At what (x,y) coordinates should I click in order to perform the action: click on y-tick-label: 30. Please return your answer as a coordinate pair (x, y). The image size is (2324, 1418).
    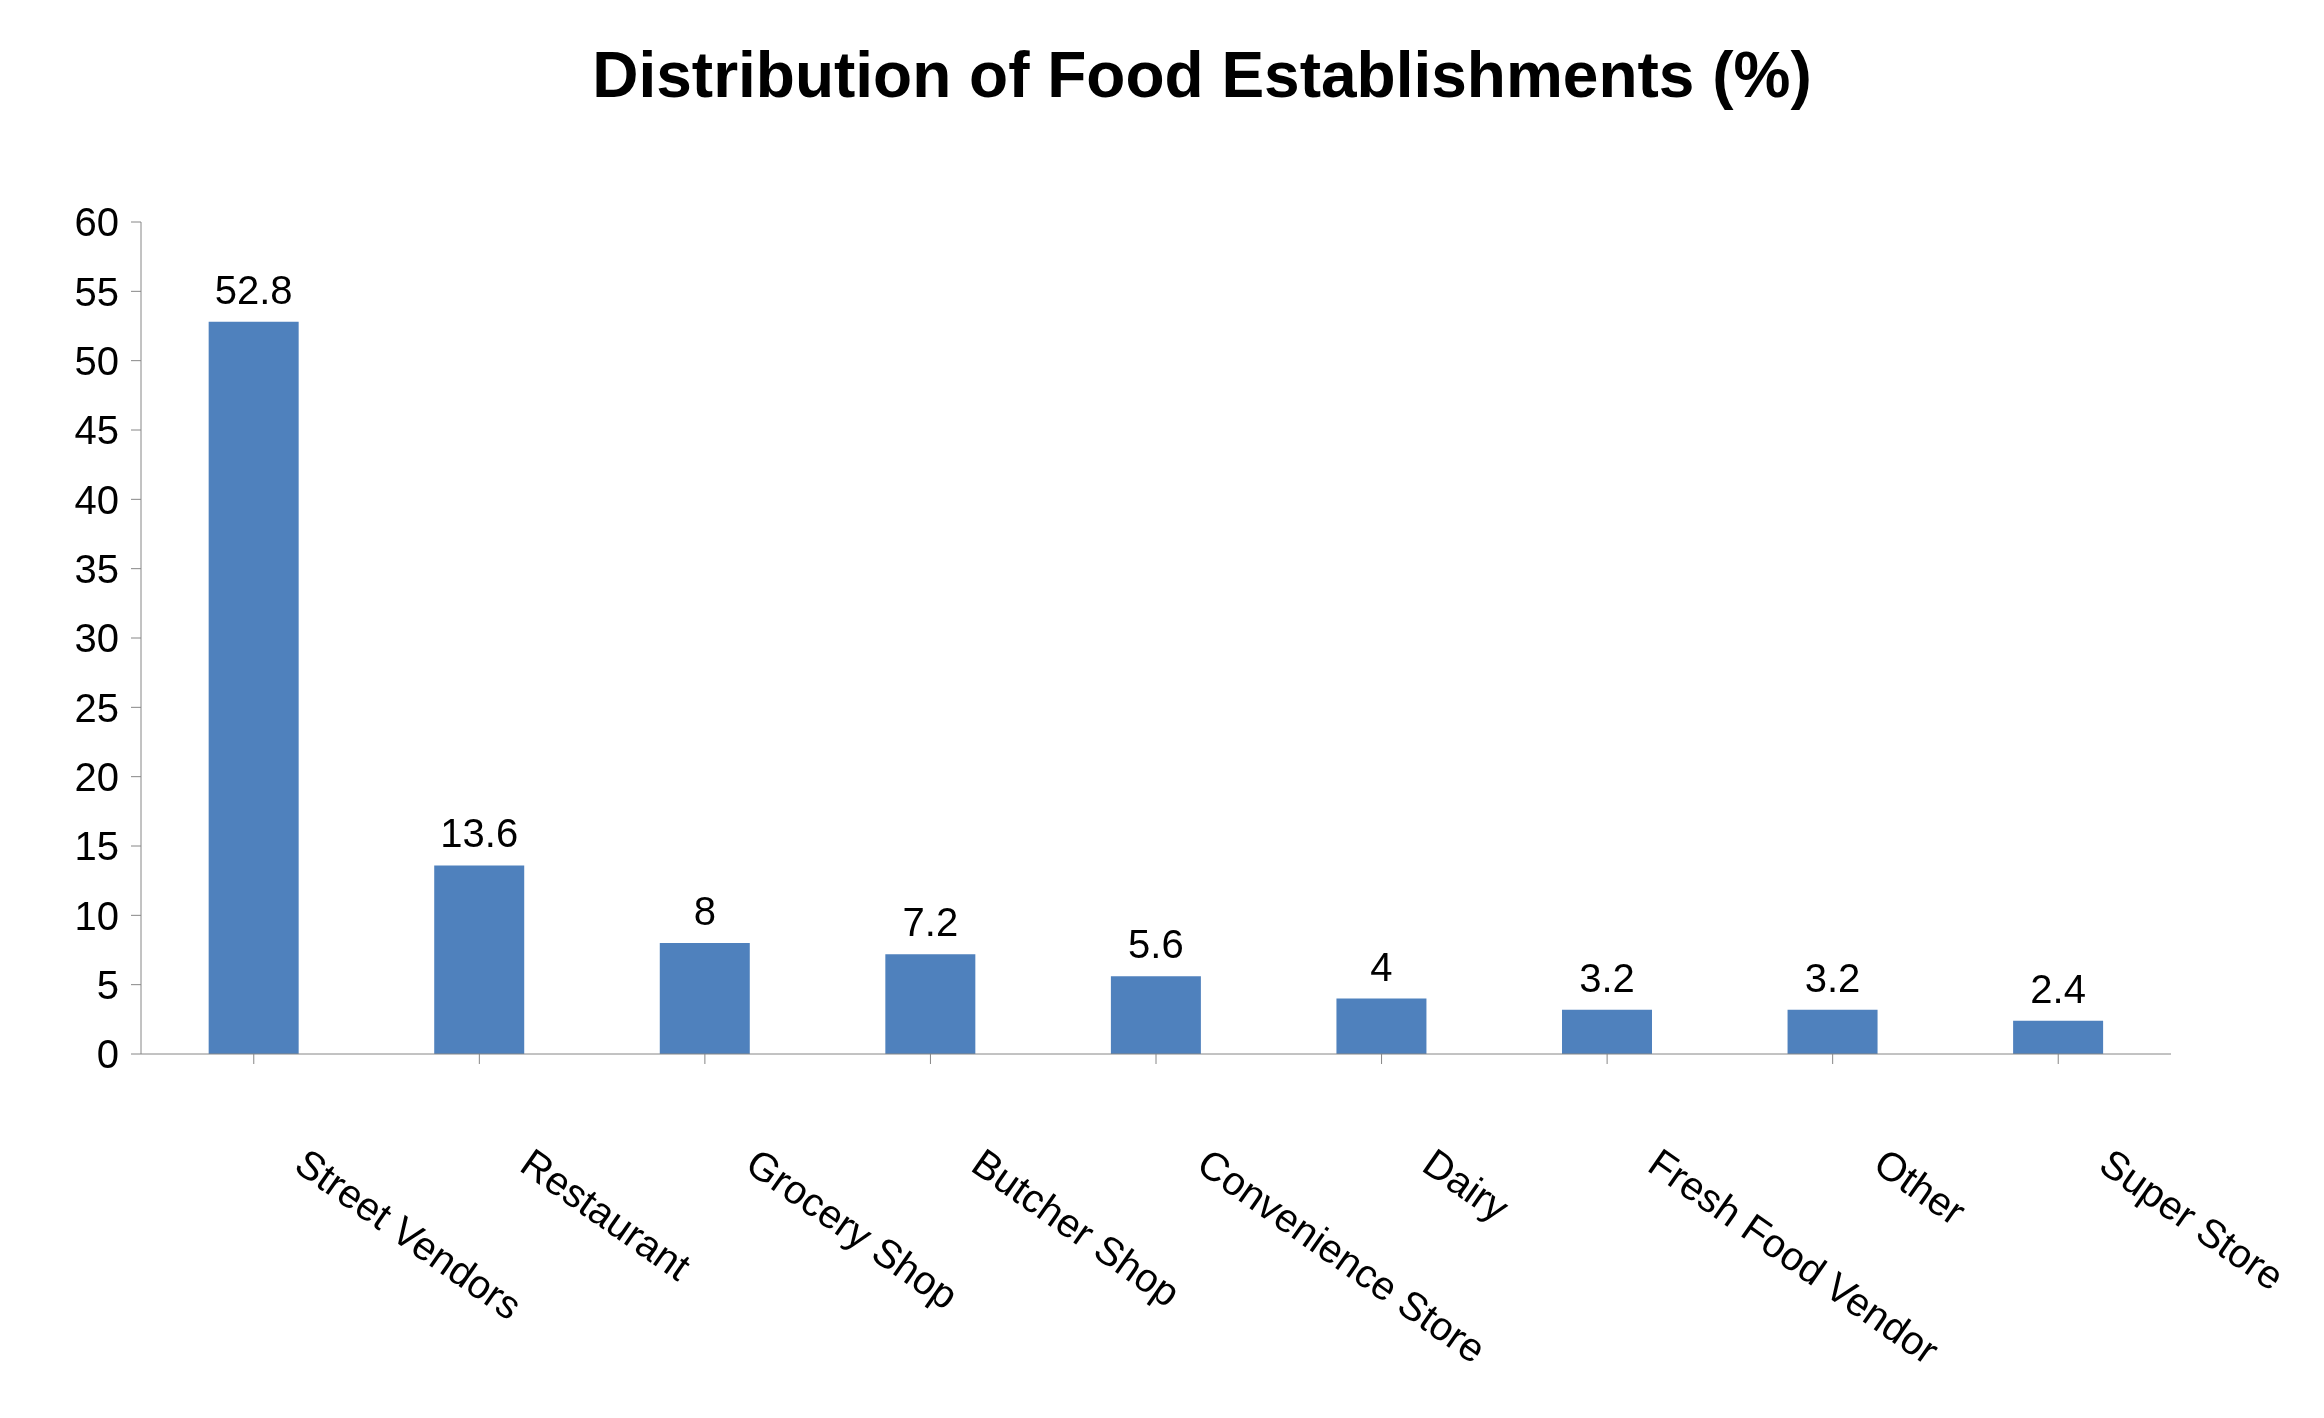
    Looking at the image, I should click on (96, 638).